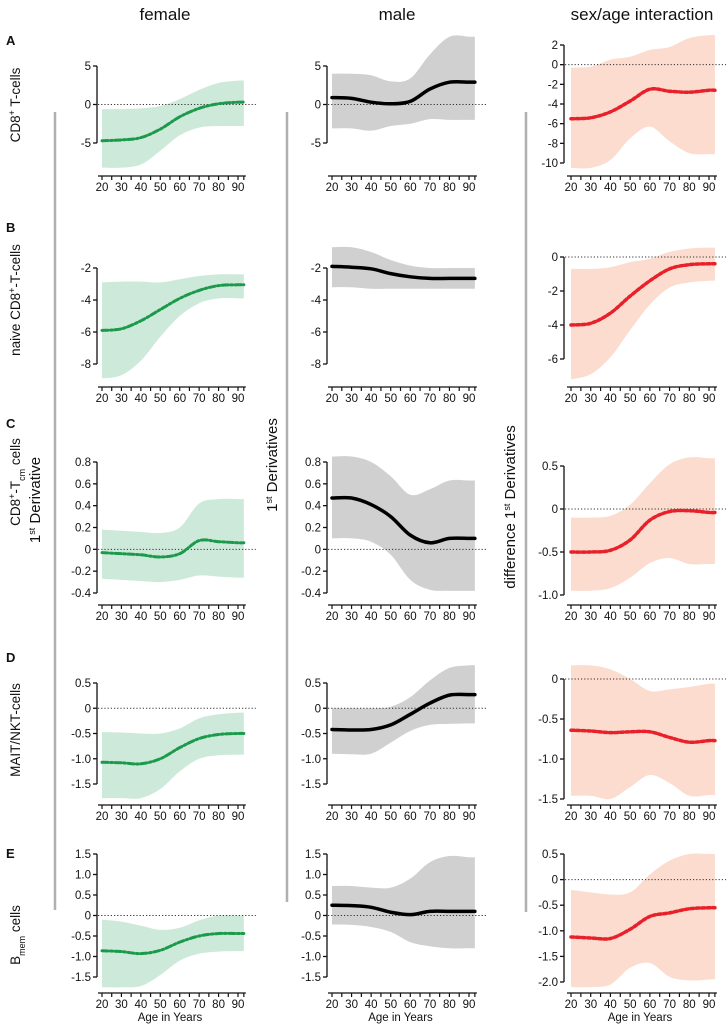 The height and width of the screenshot is (1029, 726). I want to click on y-tick-label: 5, so click(88, 67).